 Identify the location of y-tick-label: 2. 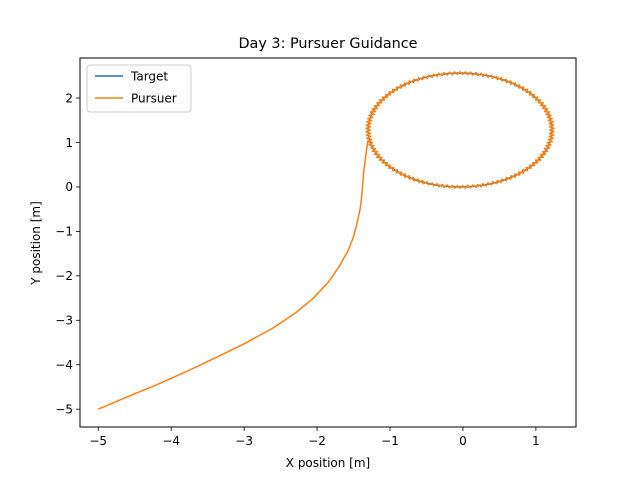
(69, 98).